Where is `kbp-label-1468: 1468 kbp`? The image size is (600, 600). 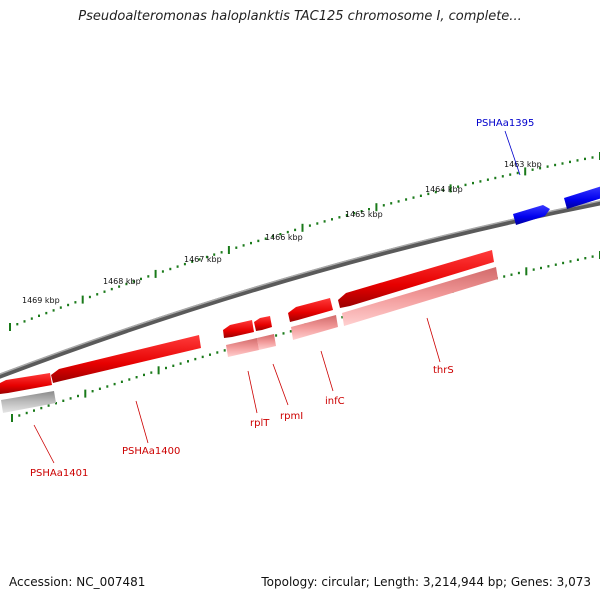 kbp-label-1468: 1468 kbp is located at coordinates (122, 281).